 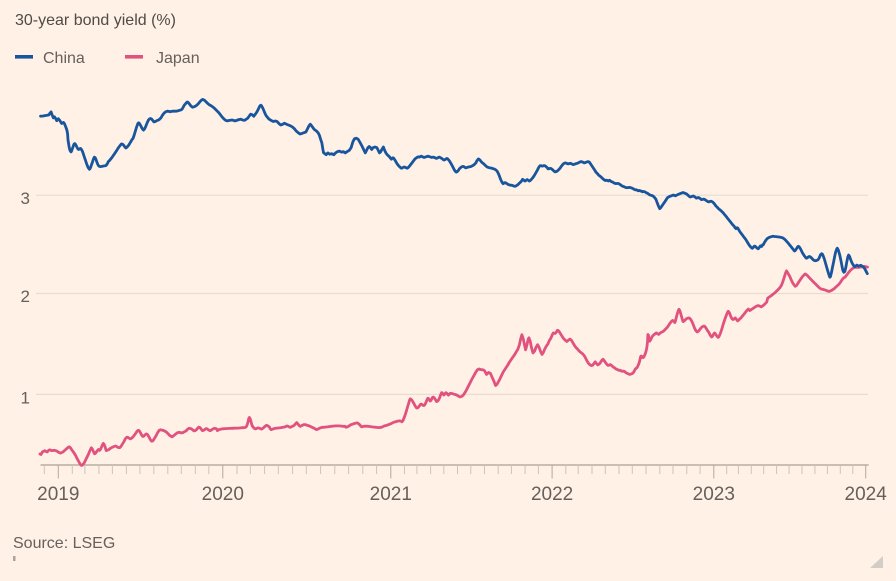 I want to click on svg-text: 2, so click(x=25, y=296).